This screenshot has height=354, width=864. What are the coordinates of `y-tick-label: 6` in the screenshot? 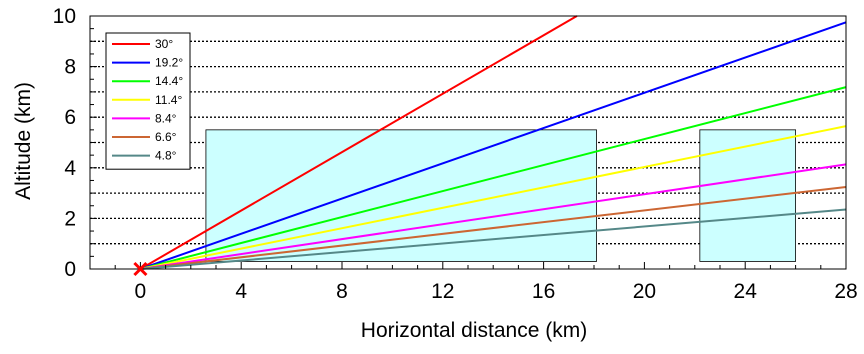 It's located at (70, 117).